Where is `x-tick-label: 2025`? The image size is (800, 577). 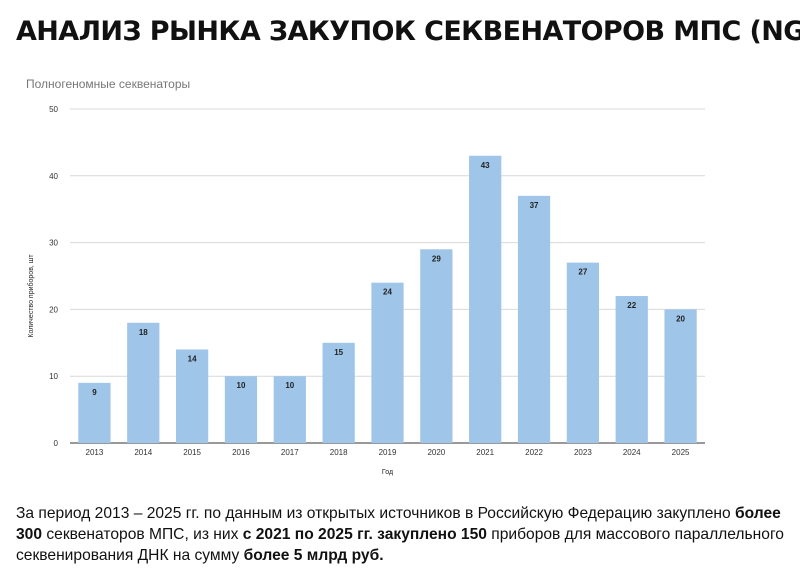
x-tick-label: 2025 is located at coordinates (681, 452).